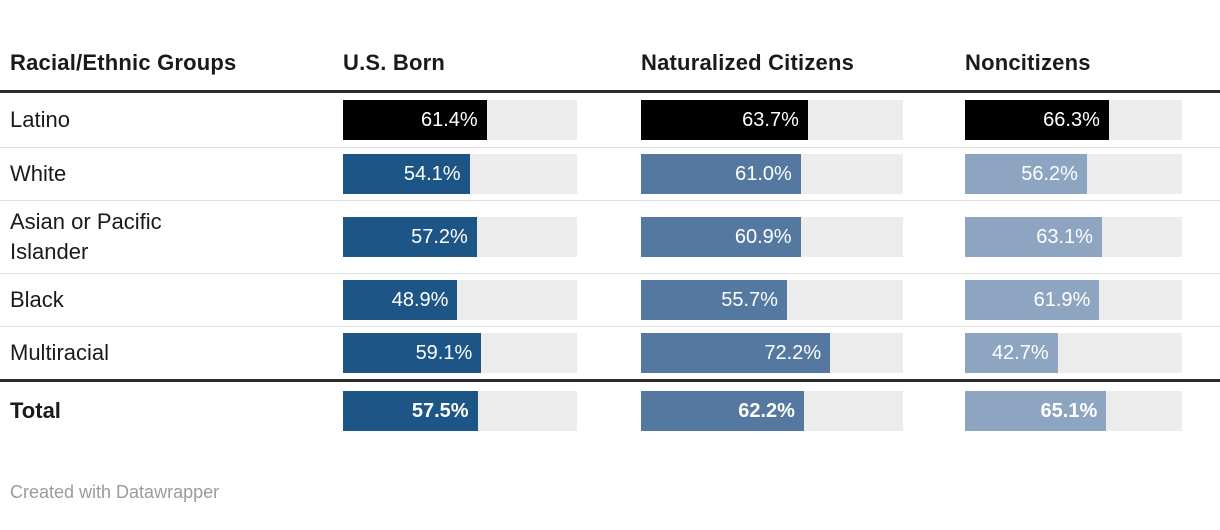  I want to click on bar-value-label: 60.9%, so click(763, 237).